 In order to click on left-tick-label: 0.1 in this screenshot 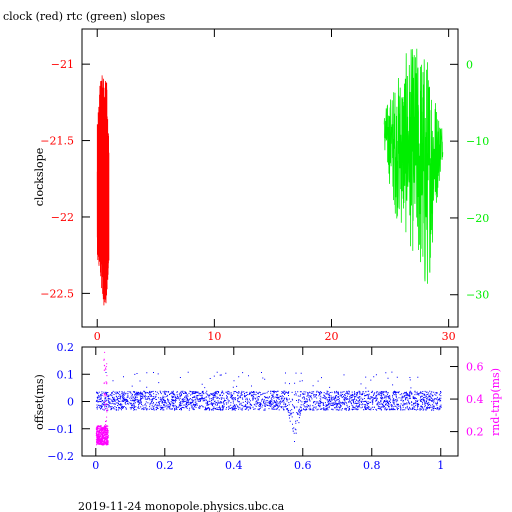, I will do `click(66, 374)`.